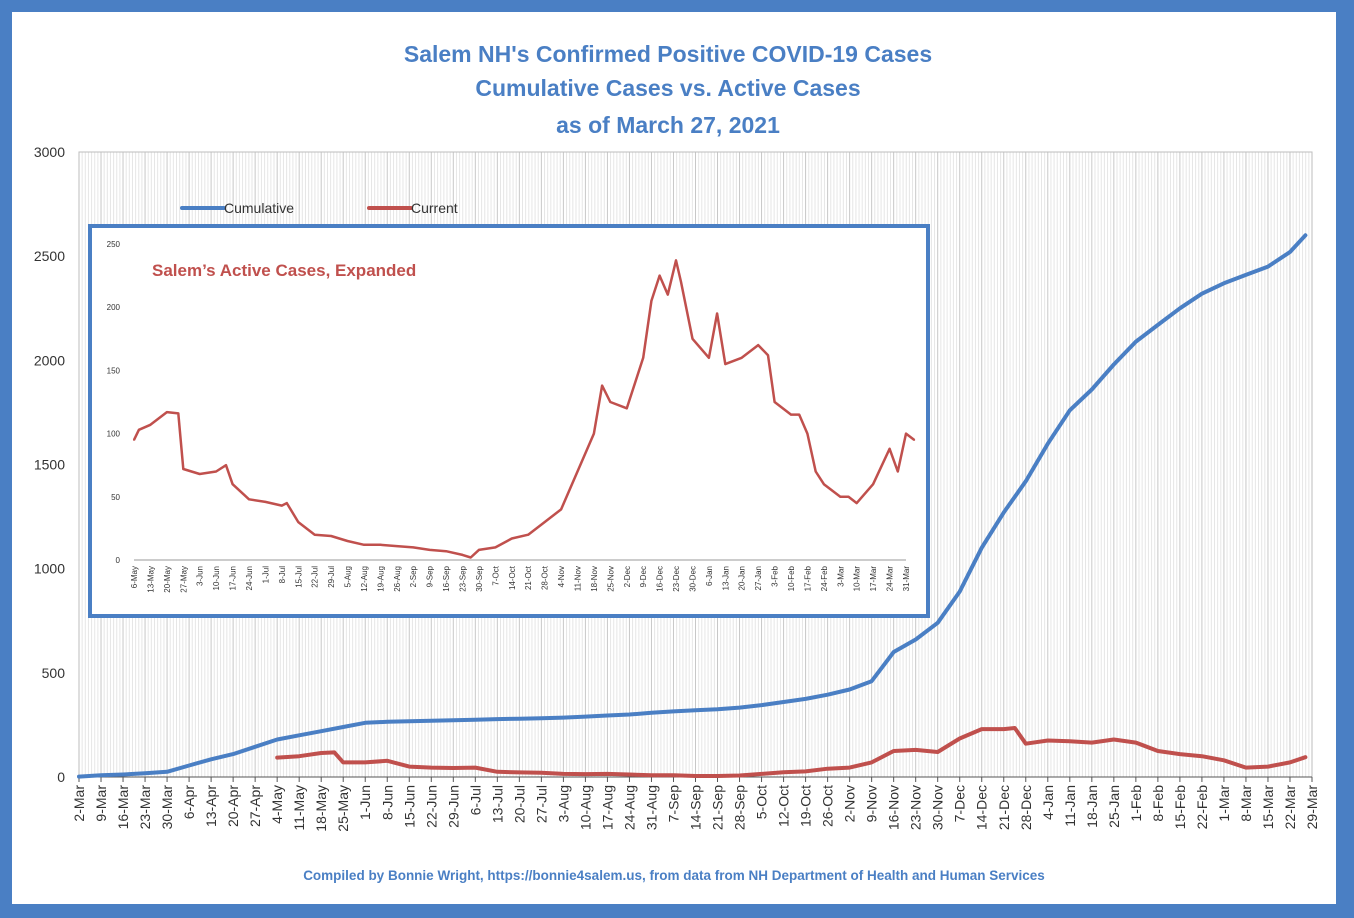 The image size is (1354, 918). Describe the element at coordinates (890, 579) in the screenshot. I see `inset-x-tick-label: 24-Mar` at that location.